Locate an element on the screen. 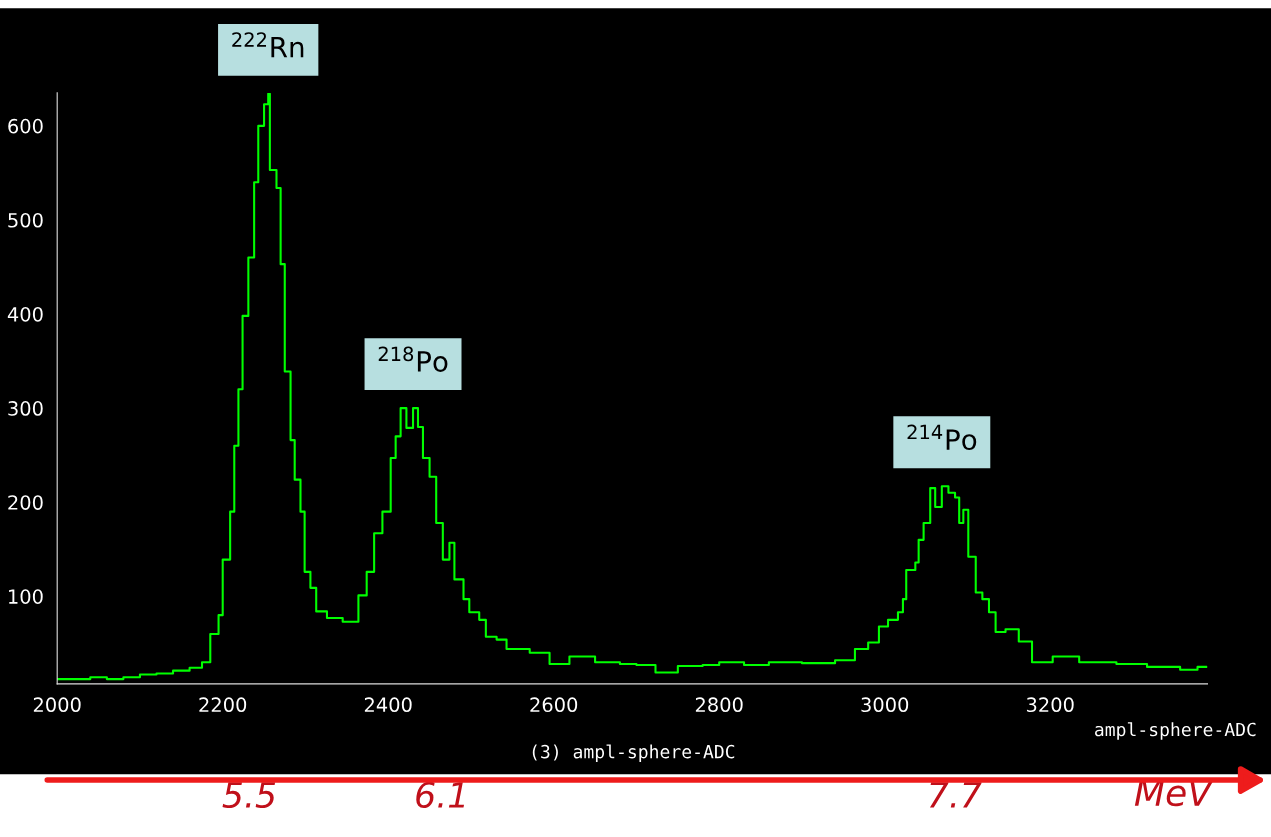 This screenshot has height=837, width=1271. x2-tick-label: 6.1 is located at coordinates (440, 795).